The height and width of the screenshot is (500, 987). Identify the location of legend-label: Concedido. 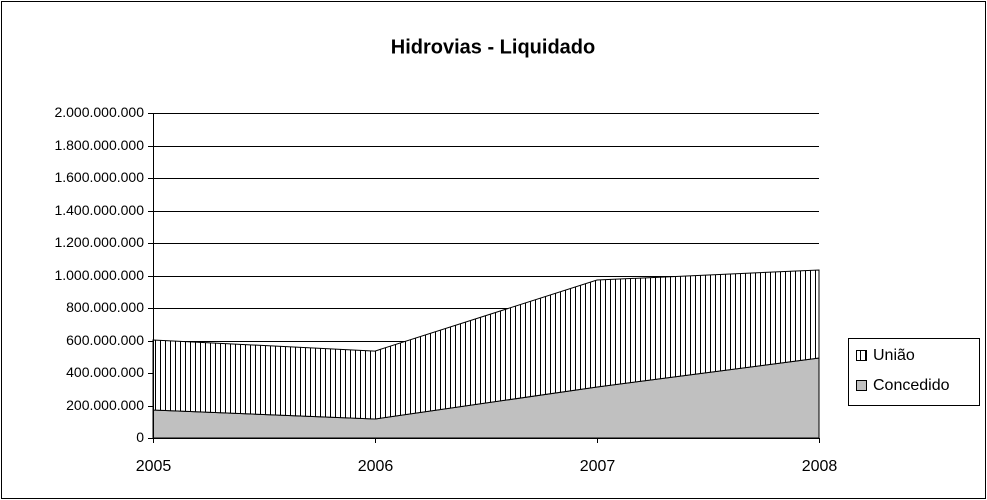
(911, 385).